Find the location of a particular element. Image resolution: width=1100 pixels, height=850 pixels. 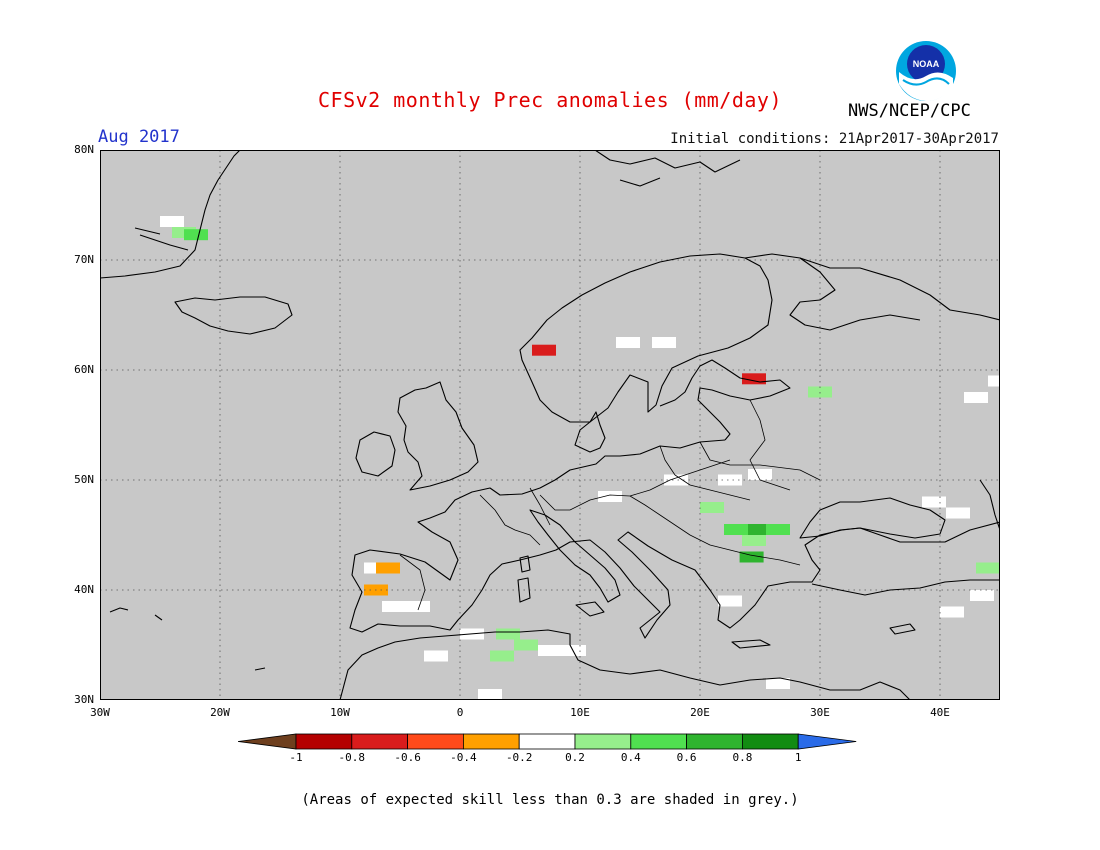

colorbar-tick-label: -0.6 is located at coordinates (407, 757).